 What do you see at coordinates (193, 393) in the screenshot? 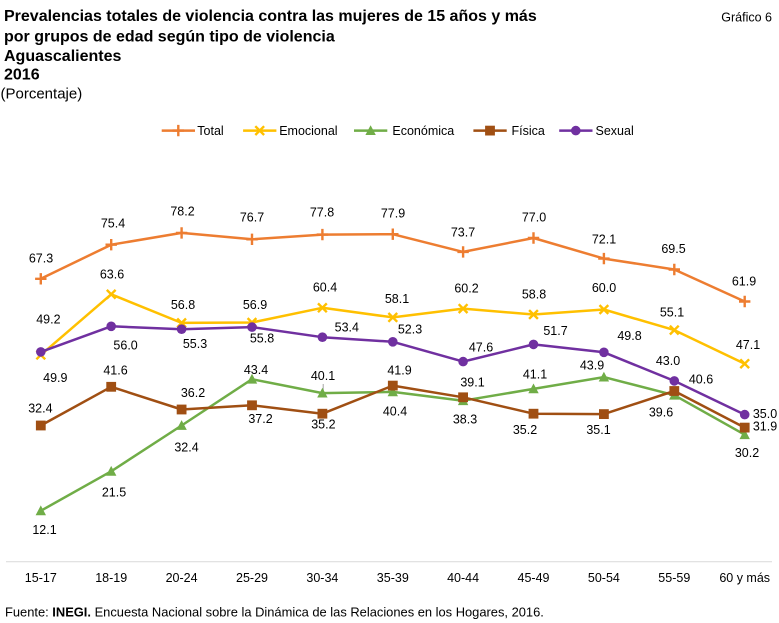
I see `svg-text: 36.2` at bounding box center [193, 393].